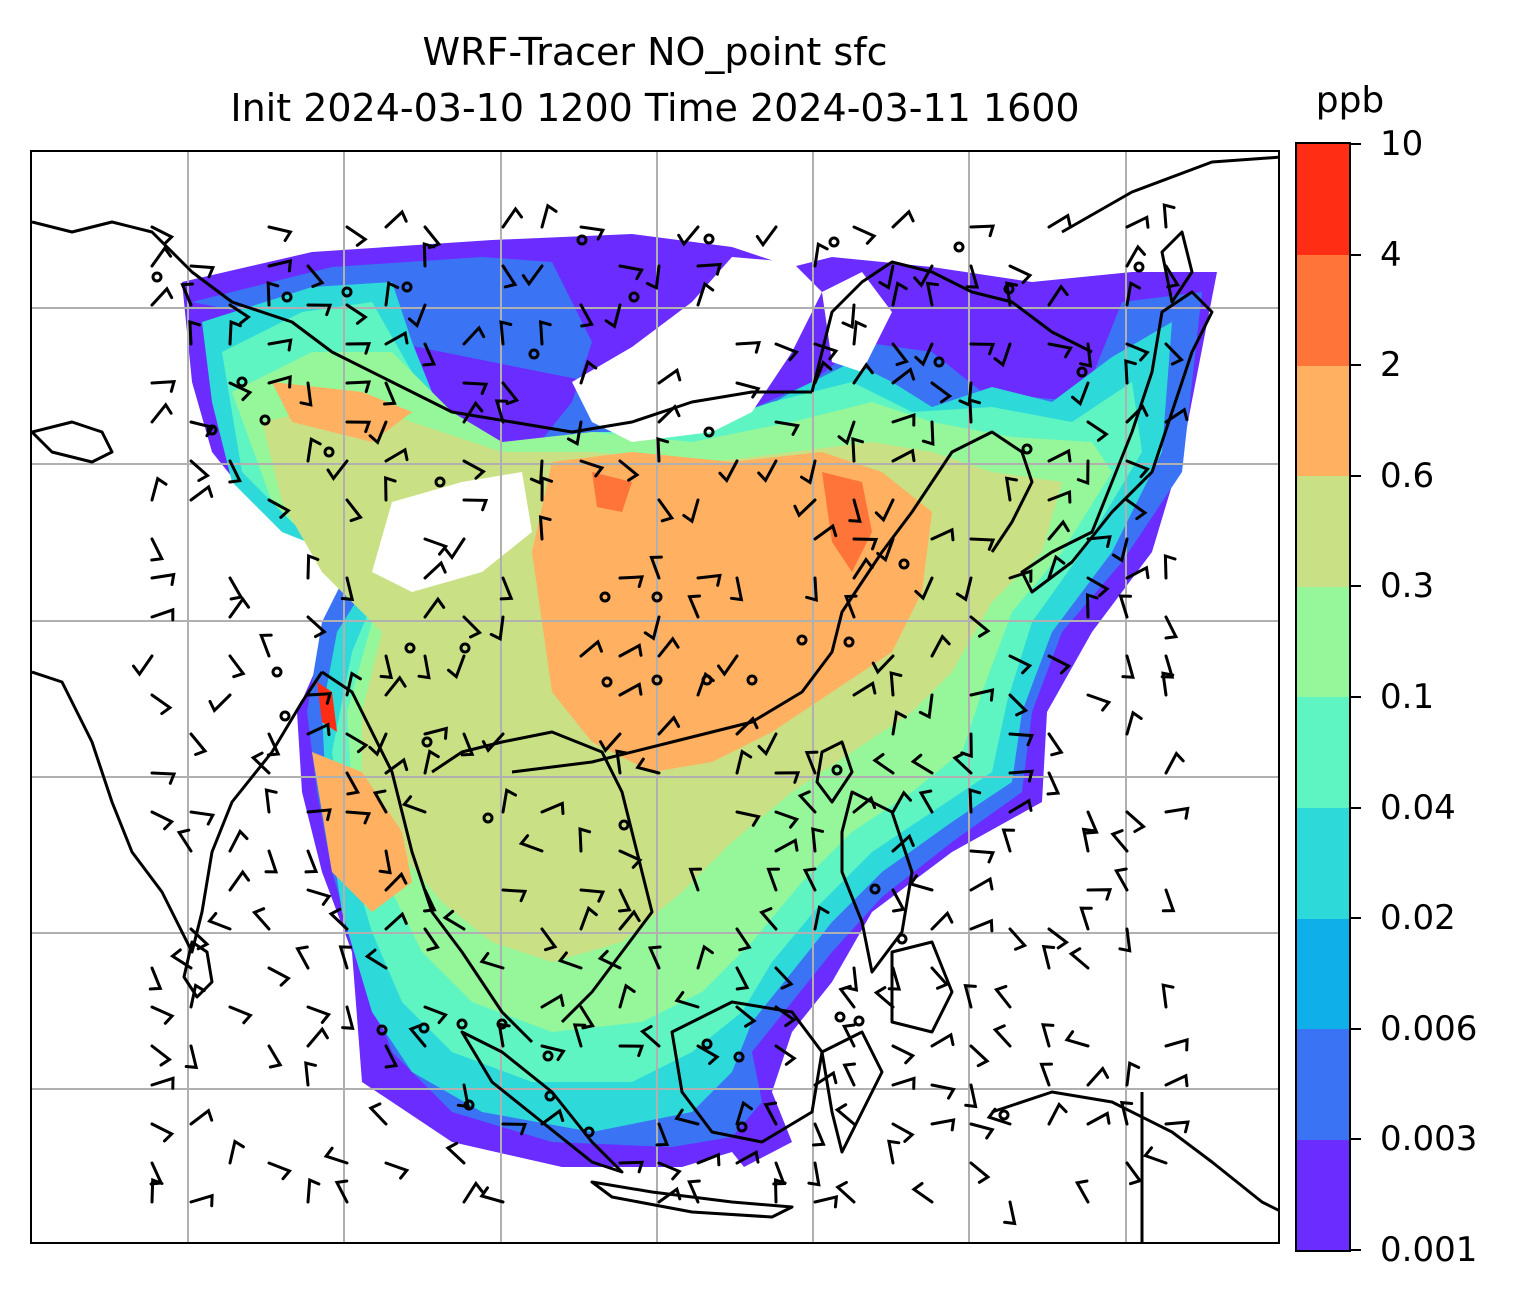  Describe the element at coordinates (342, 412) in the screenshot. I see `field-orange-region-north` at that location.